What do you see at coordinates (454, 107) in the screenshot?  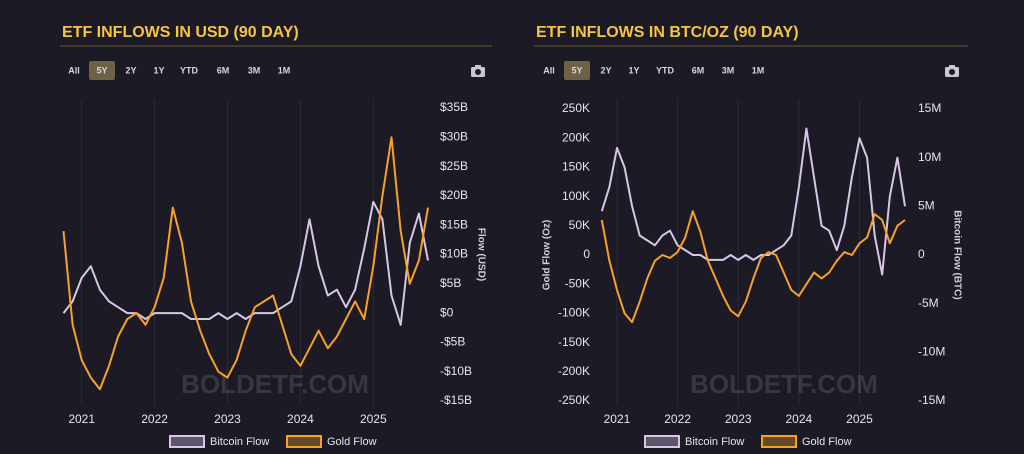 I see `y-tick-label: $35B` at bounding box center [454, 107].